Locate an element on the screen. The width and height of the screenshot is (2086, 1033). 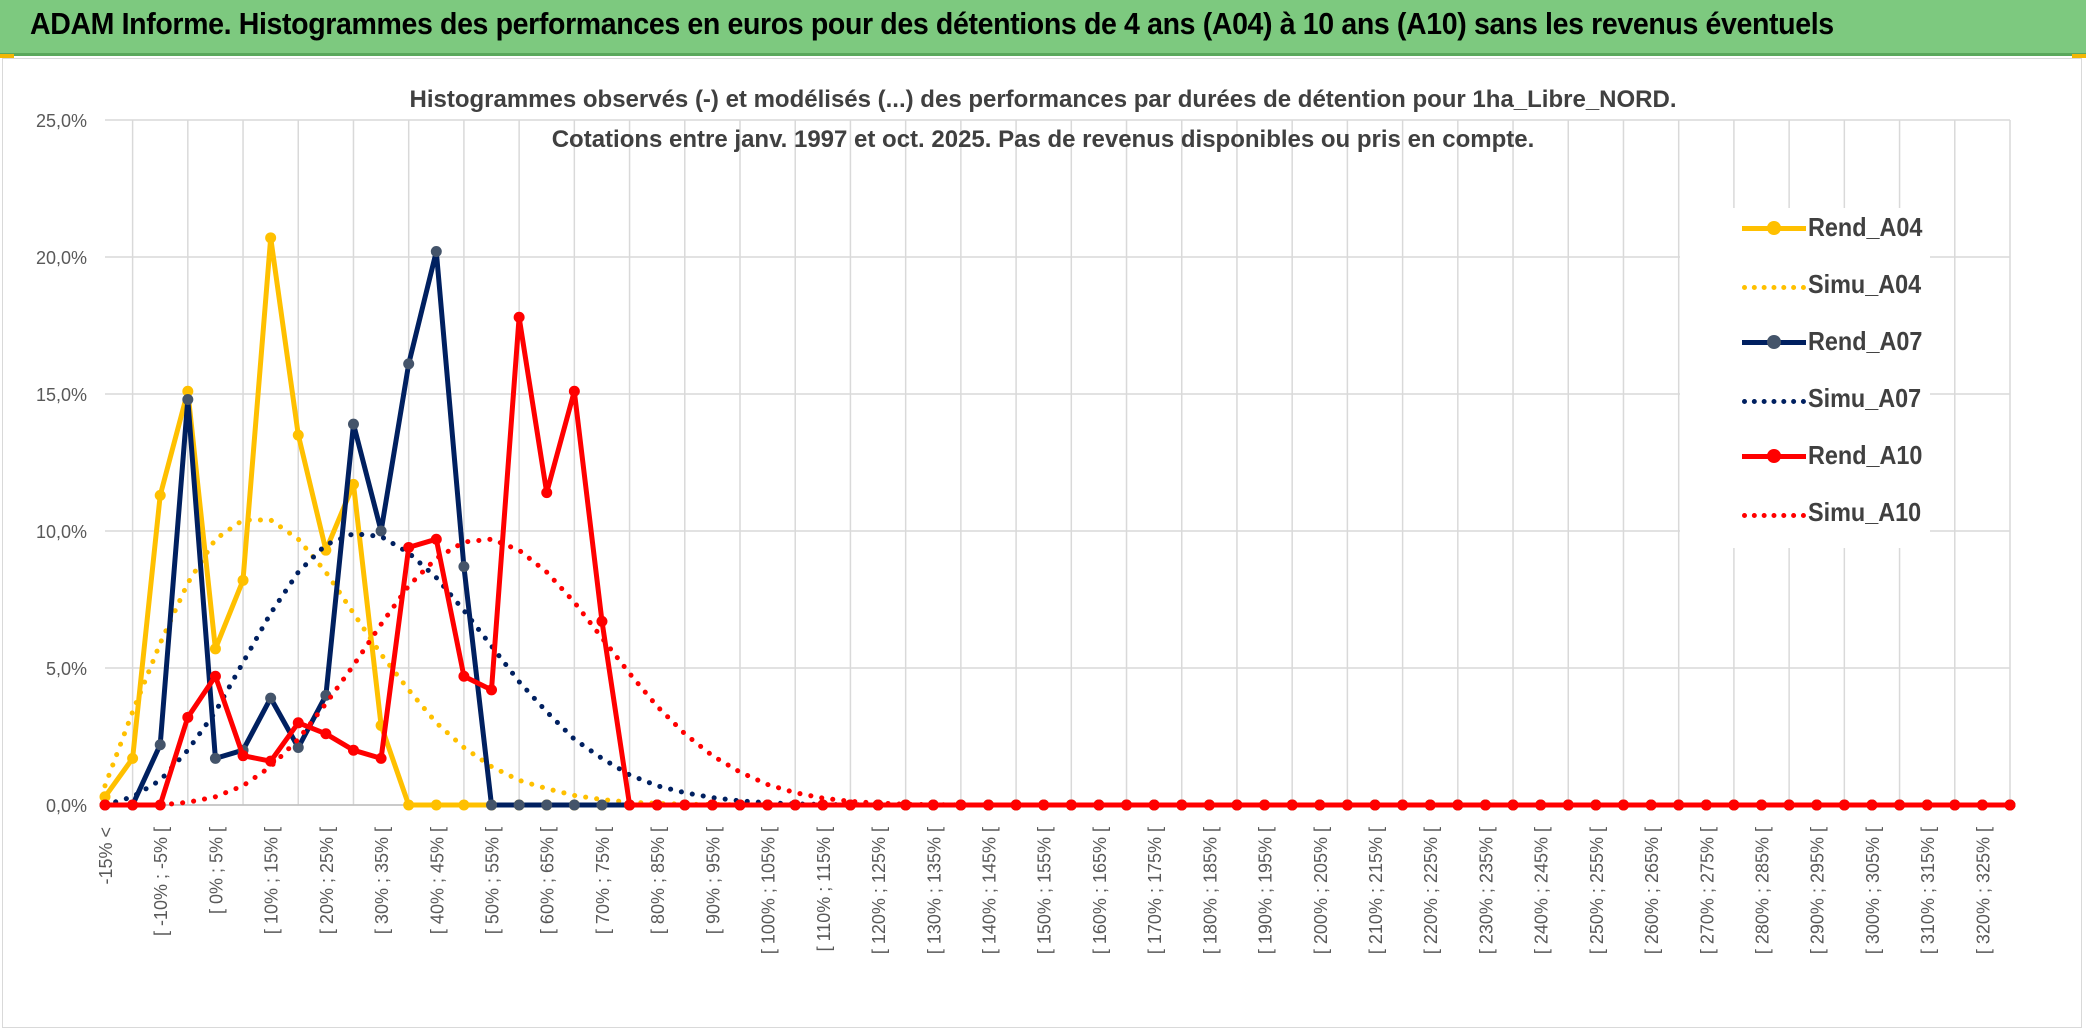
x-tick-label: [ 250% ; 255% [ is located at coordinates (1597, 890).